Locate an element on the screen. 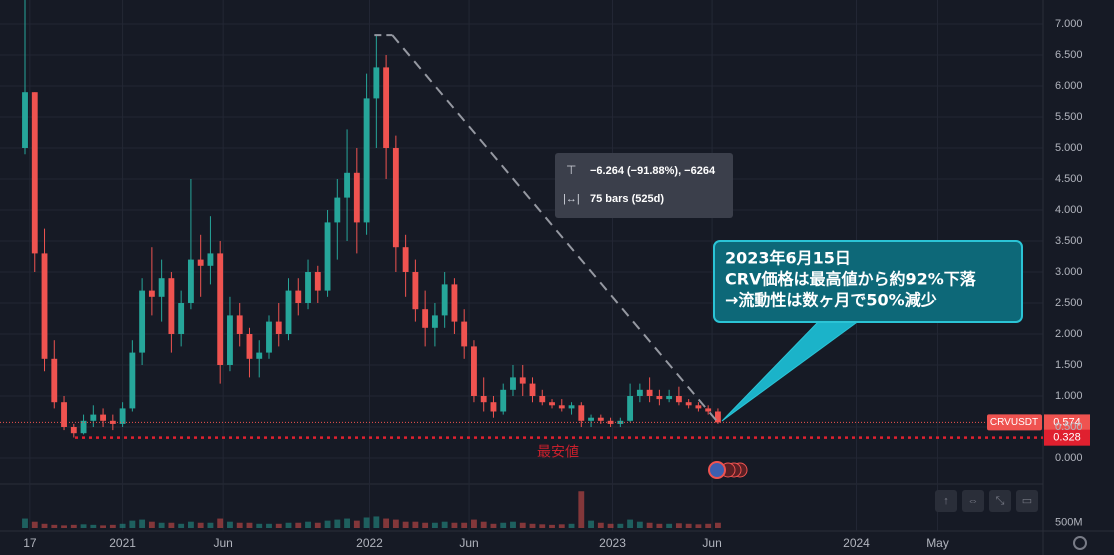 The image size is (1114, 555). callout-box is located at coordinates (868, 281).